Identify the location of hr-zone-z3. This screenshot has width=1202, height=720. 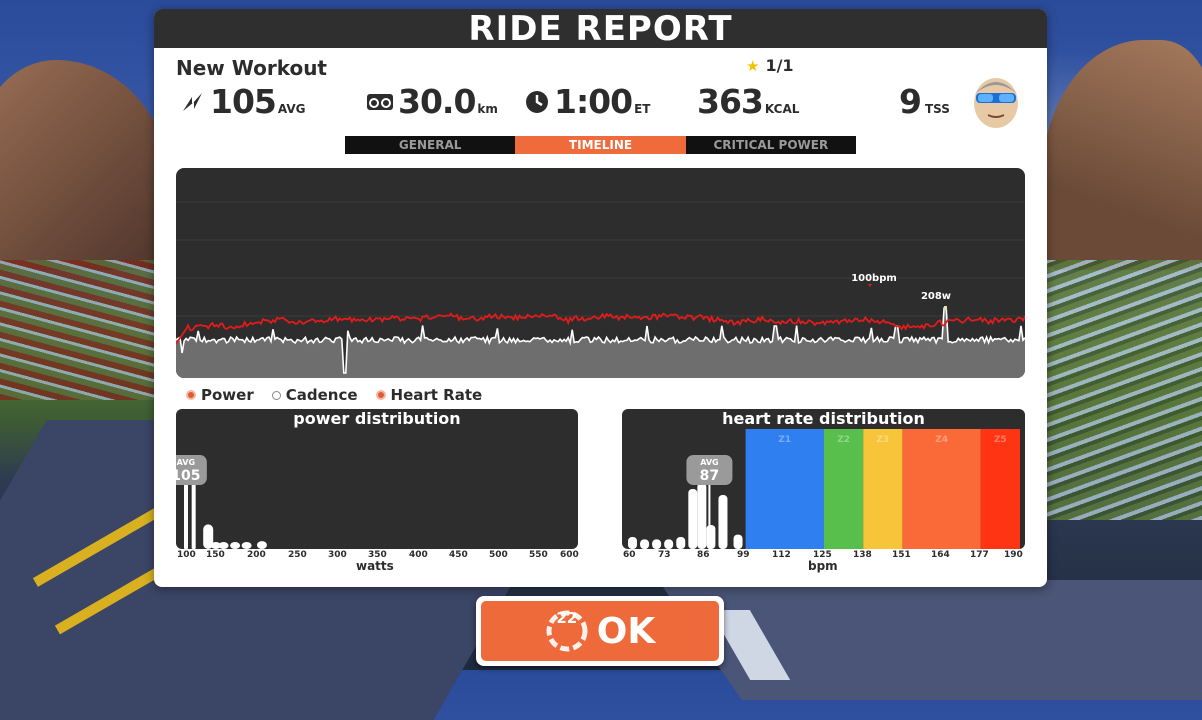
(883, 489).